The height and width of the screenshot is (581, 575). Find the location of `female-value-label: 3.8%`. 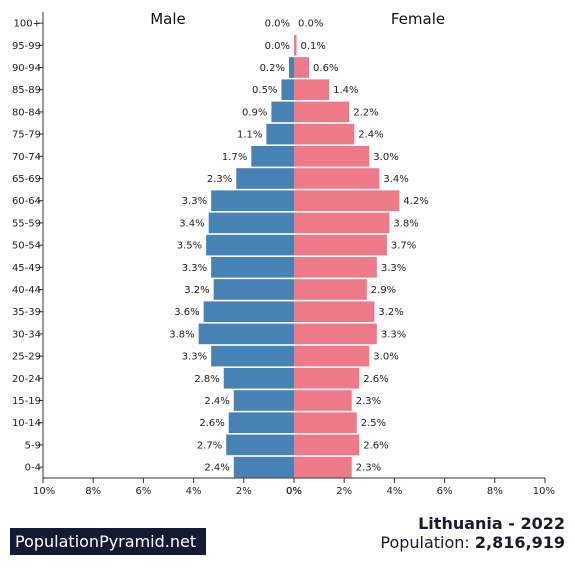

female-value-label: 3.8% is located at coordinates (405, 223).